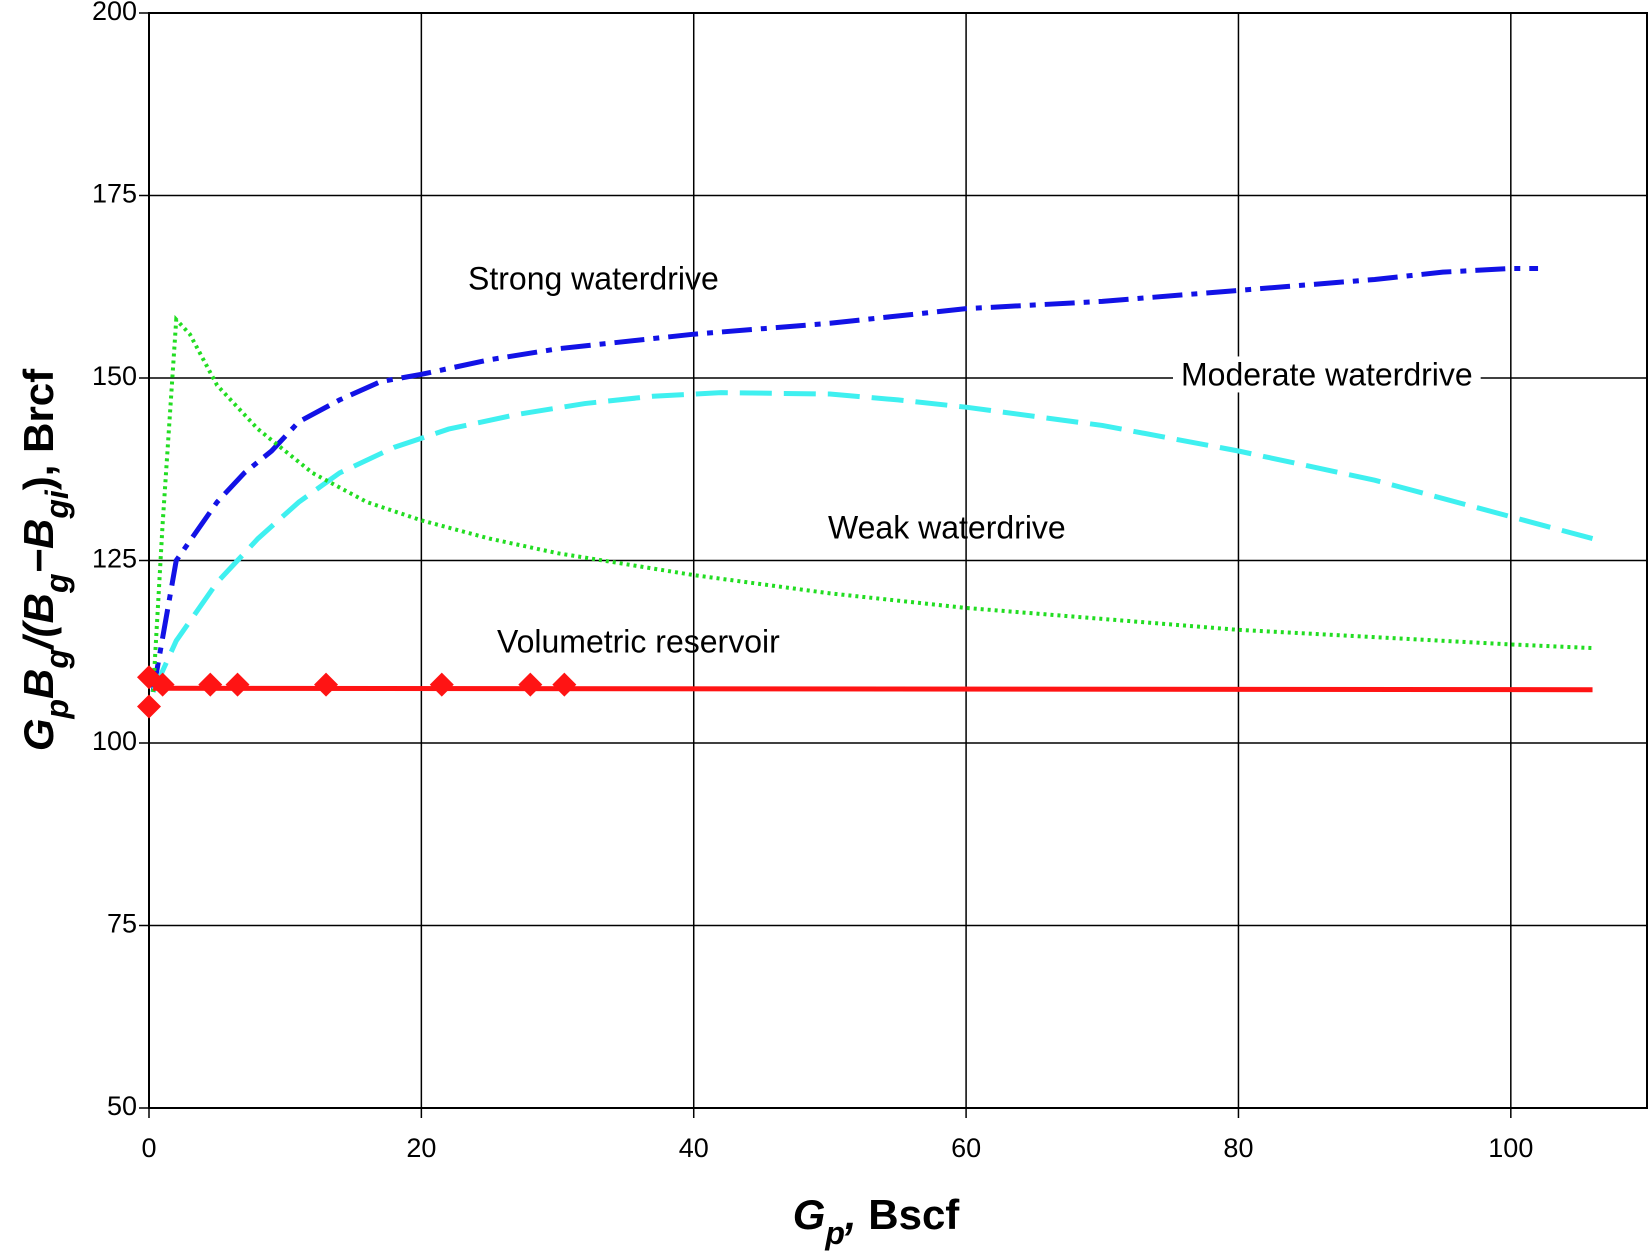 This screenshot has width=1650, height=1251. What do you see at coordinates (38, 561) in the screenshot?
I see `label-part: −` at bounding box center [38, 561].